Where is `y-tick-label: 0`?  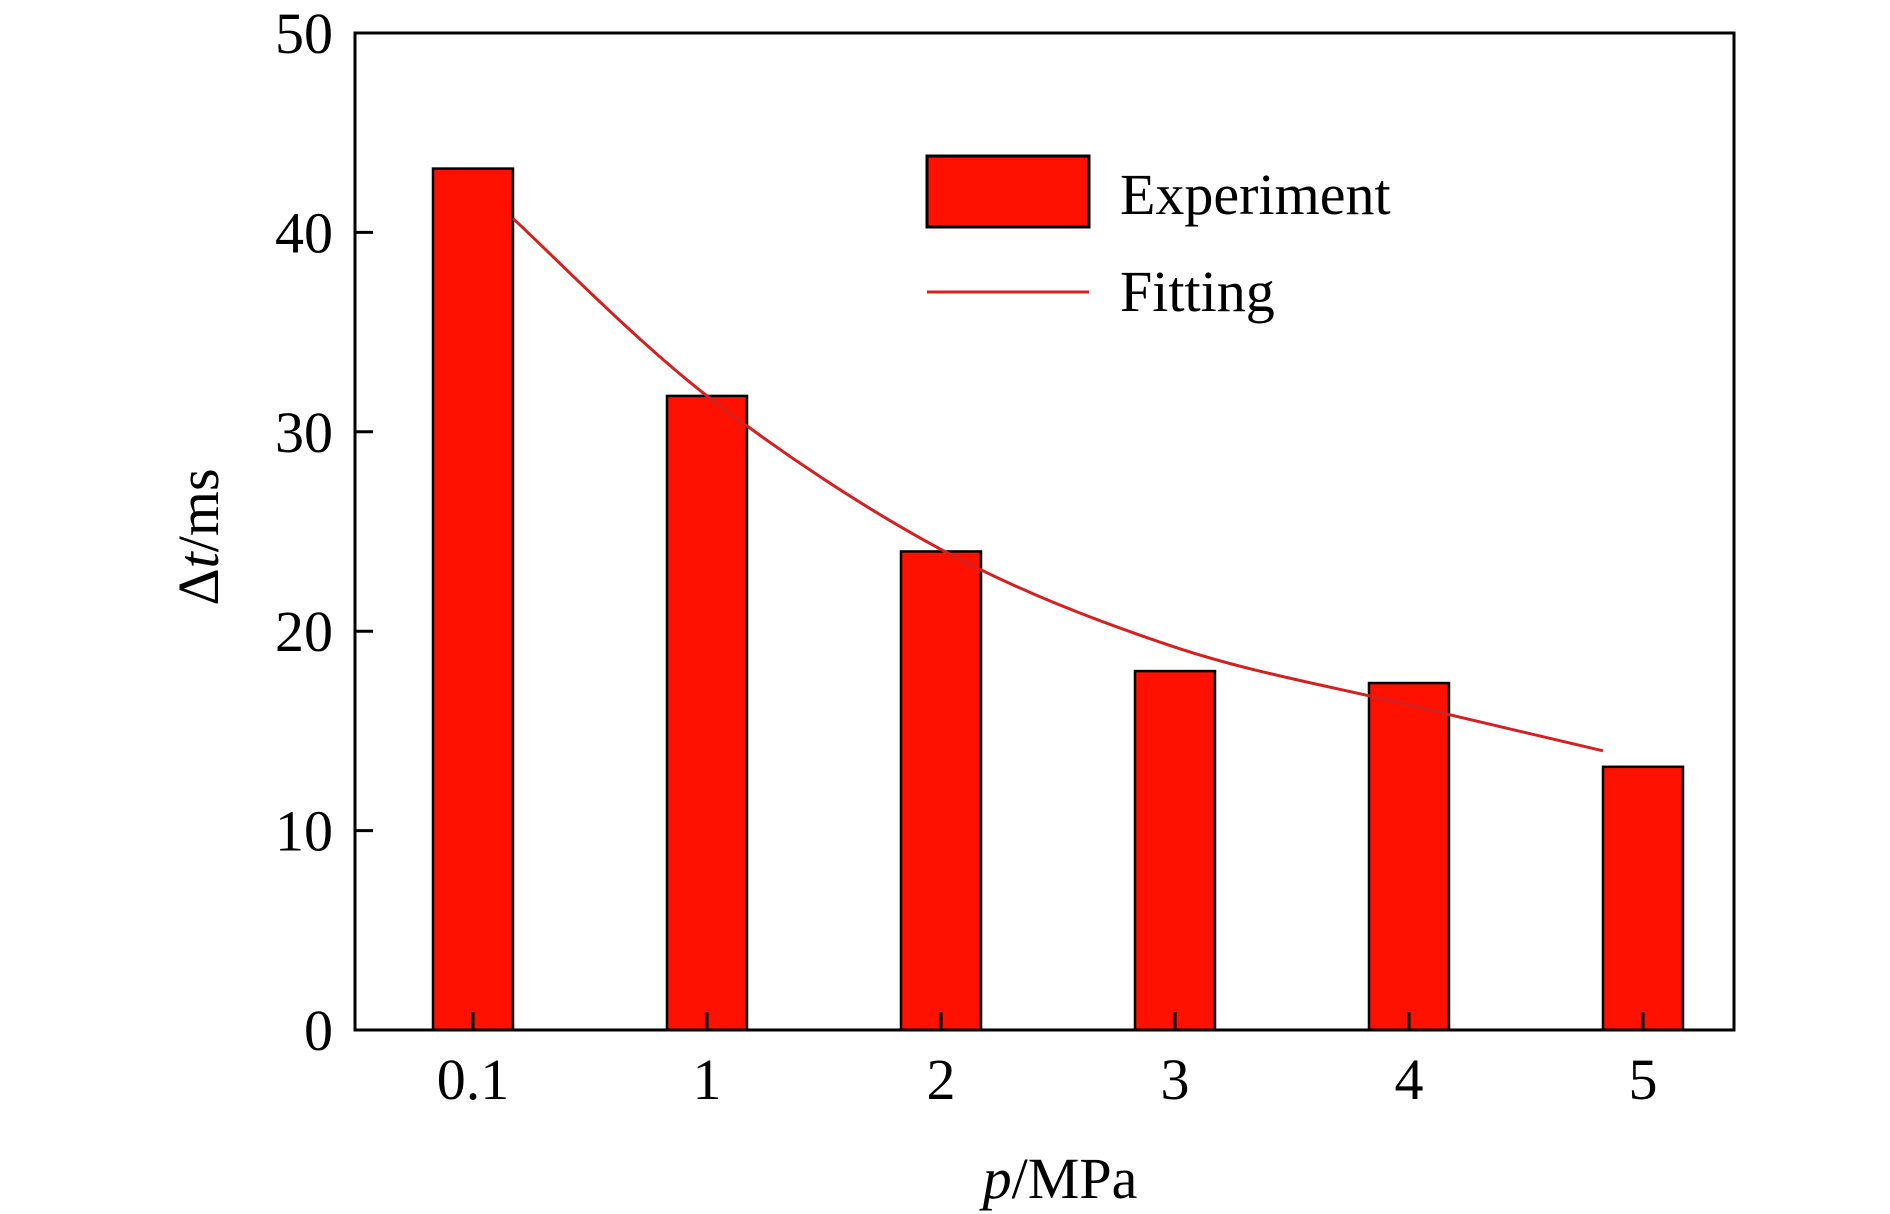 y-tick-label: 0 is located at coordinates (318, 1030).